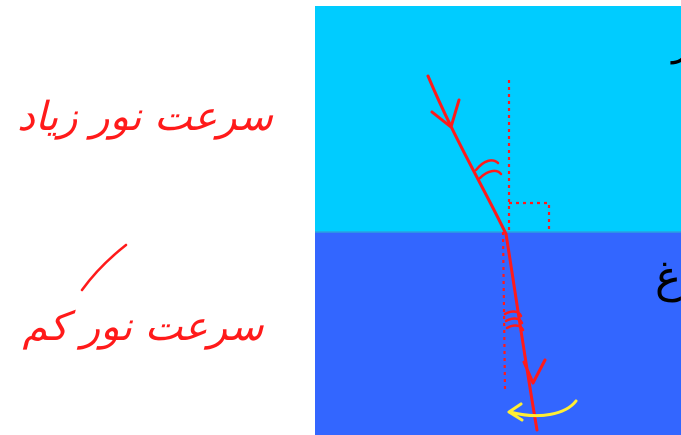 This screenshot has height=435, width=681. What do you see at coordinates (543, 408) in the screenshot?
I see `curved-arrow-icon` at bounding box center [543, 408].